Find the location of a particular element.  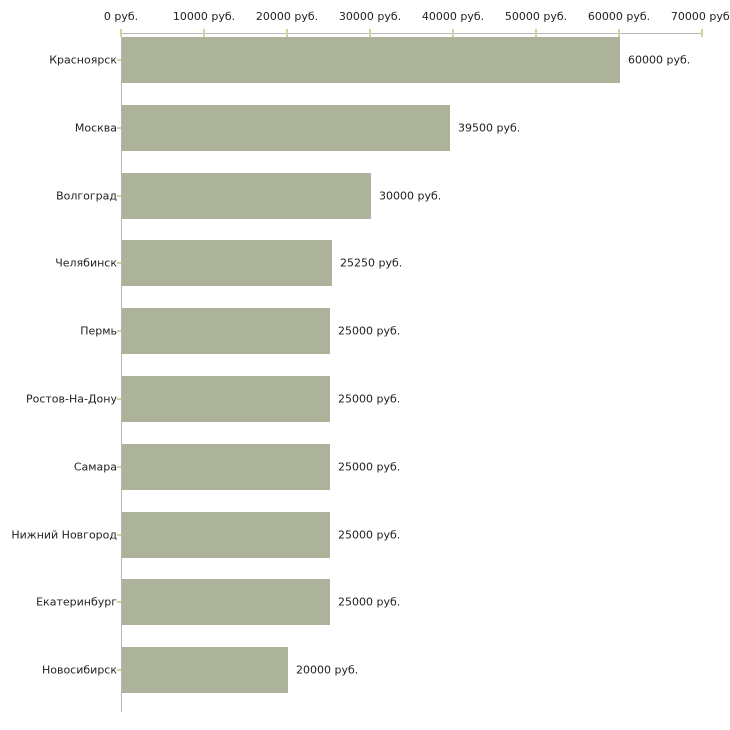

bar-value-label: 30000 руб. is located at coordinates (410, 196).